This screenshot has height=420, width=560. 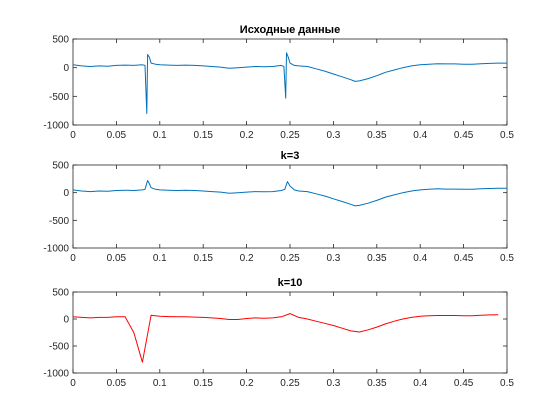 I want to click on subplot-2-series-line, so click(x=289, y=193).